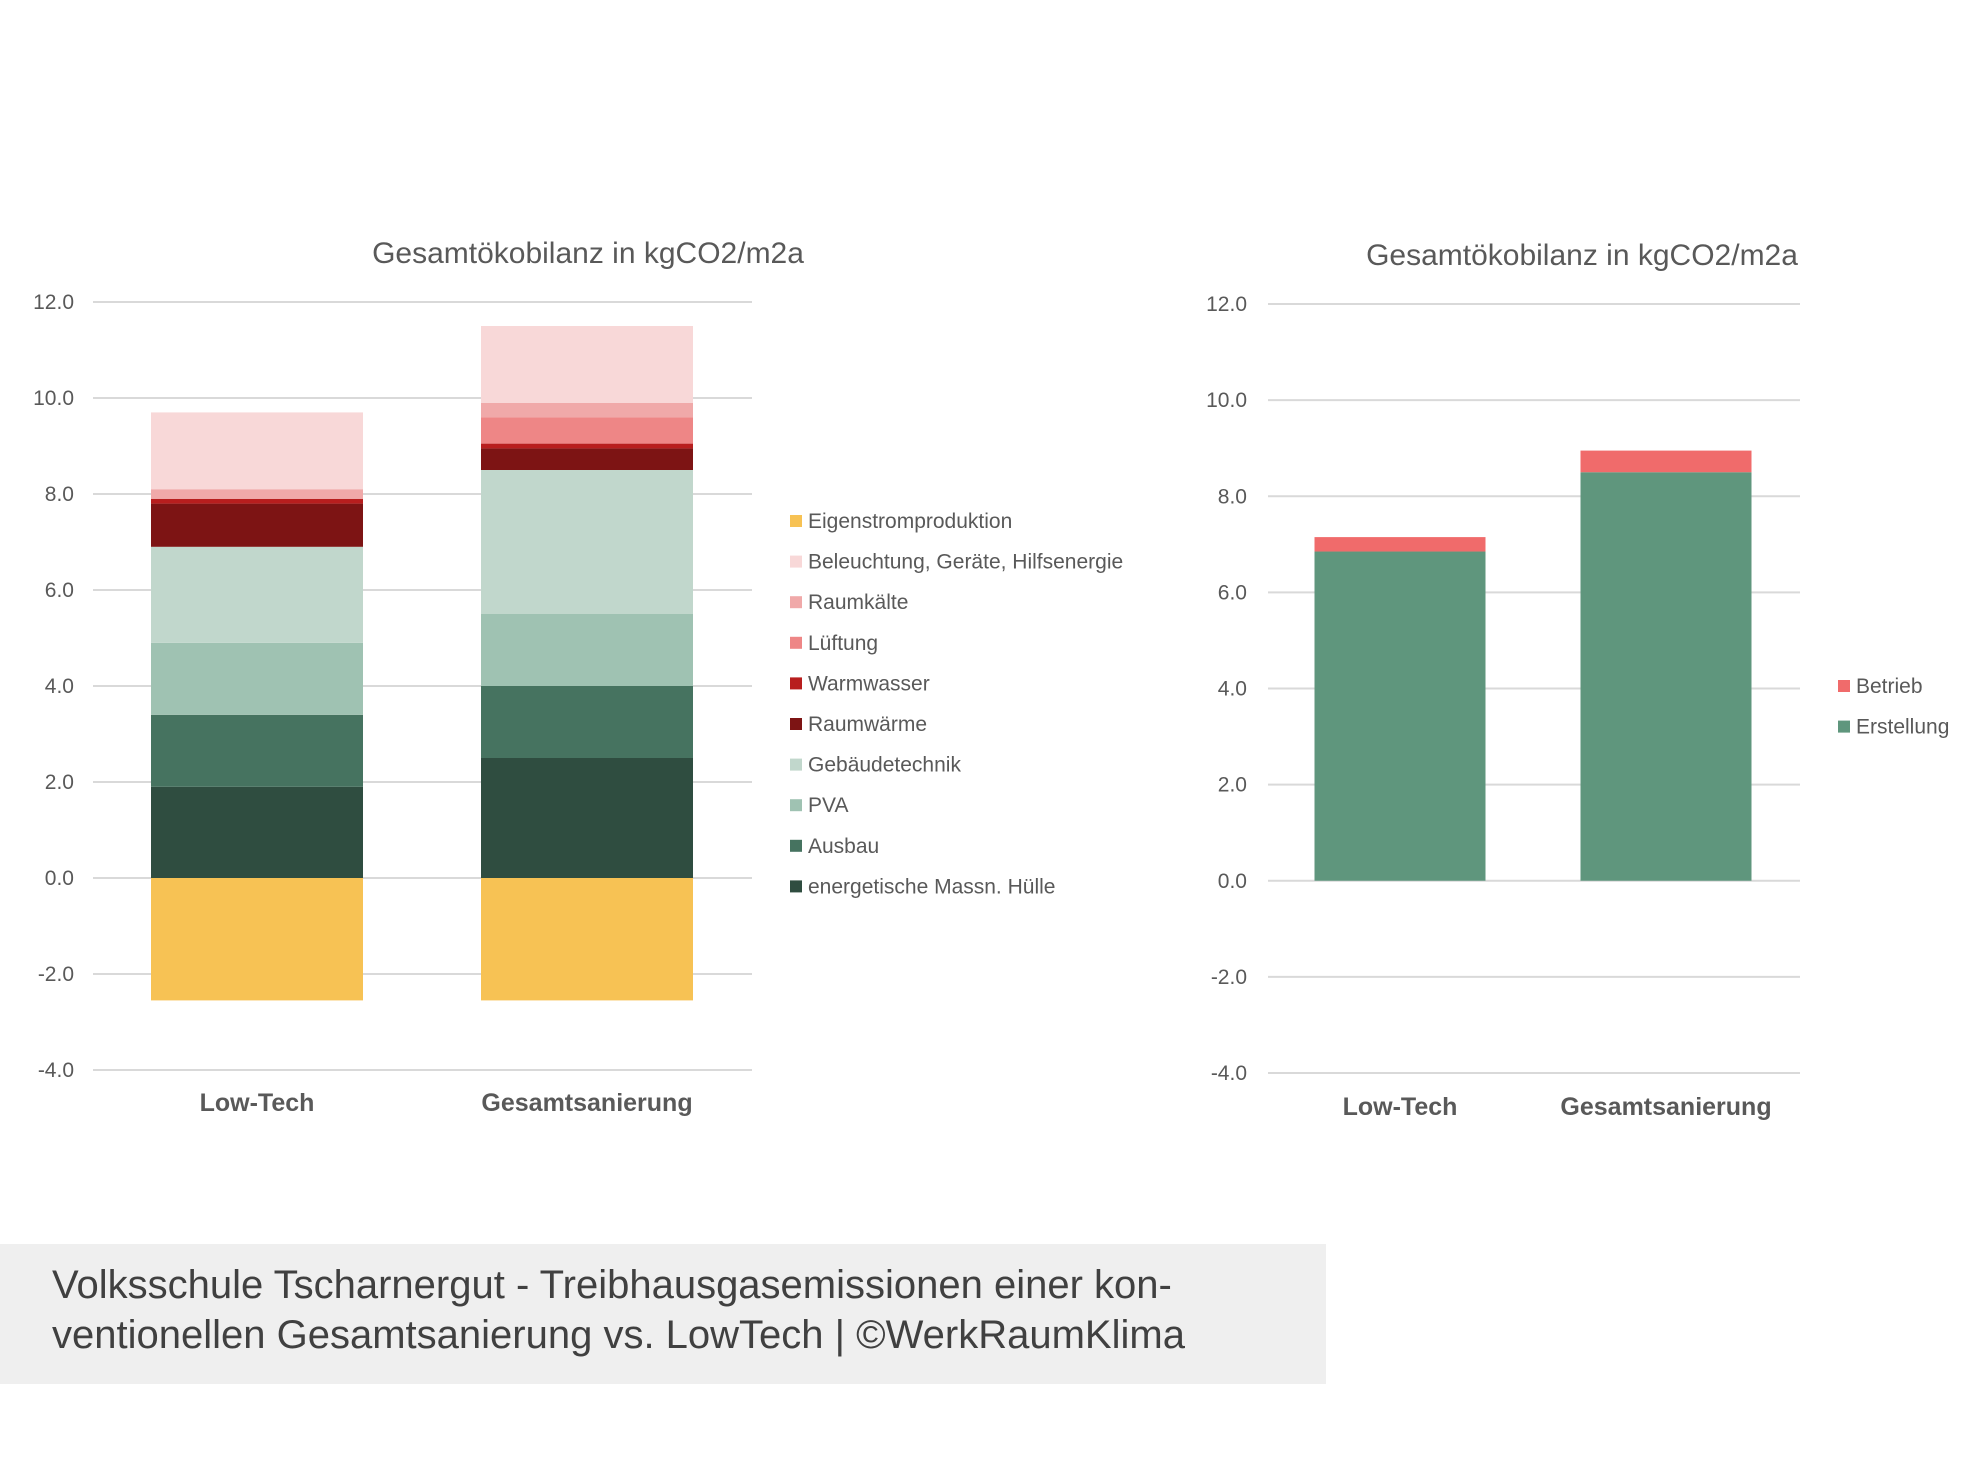 This screenshot has height=1464, width=1984. What do you see at coordinates (1902, 727) in the screenshot?
I see `legend-label: Erstellung` at bounding box center [1902, 727].